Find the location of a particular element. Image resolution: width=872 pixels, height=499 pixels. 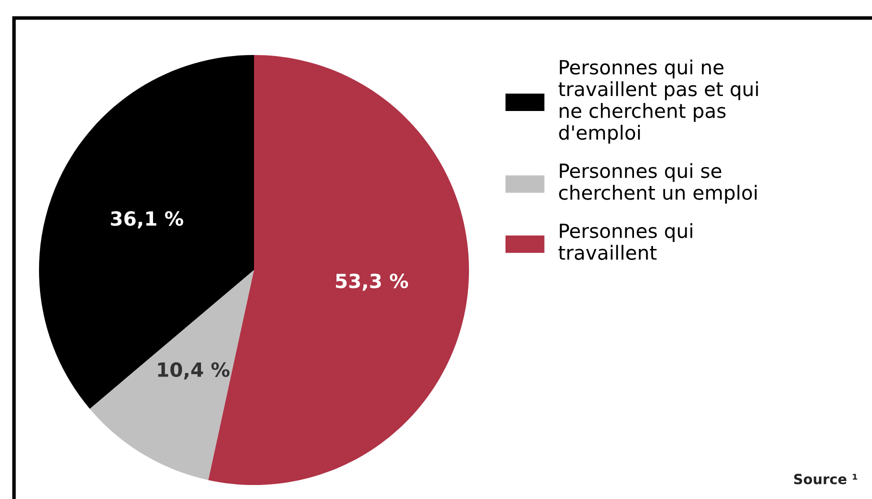

data-label: 53,3 % is located at coordinates (372, 282).